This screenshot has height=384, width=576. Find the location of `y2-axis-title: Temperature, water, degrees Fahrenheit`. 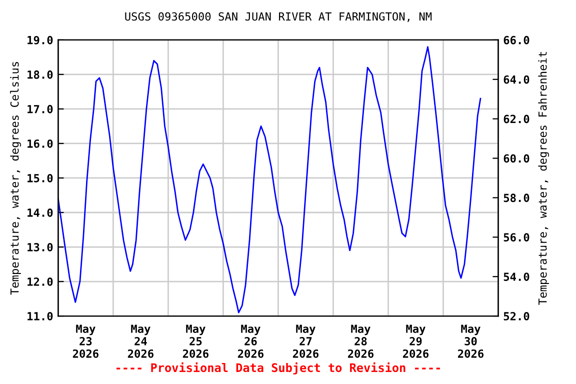

y2-axis-title: Temperature, water, degrees Fahrenheit is located at coordinates (544, 178).